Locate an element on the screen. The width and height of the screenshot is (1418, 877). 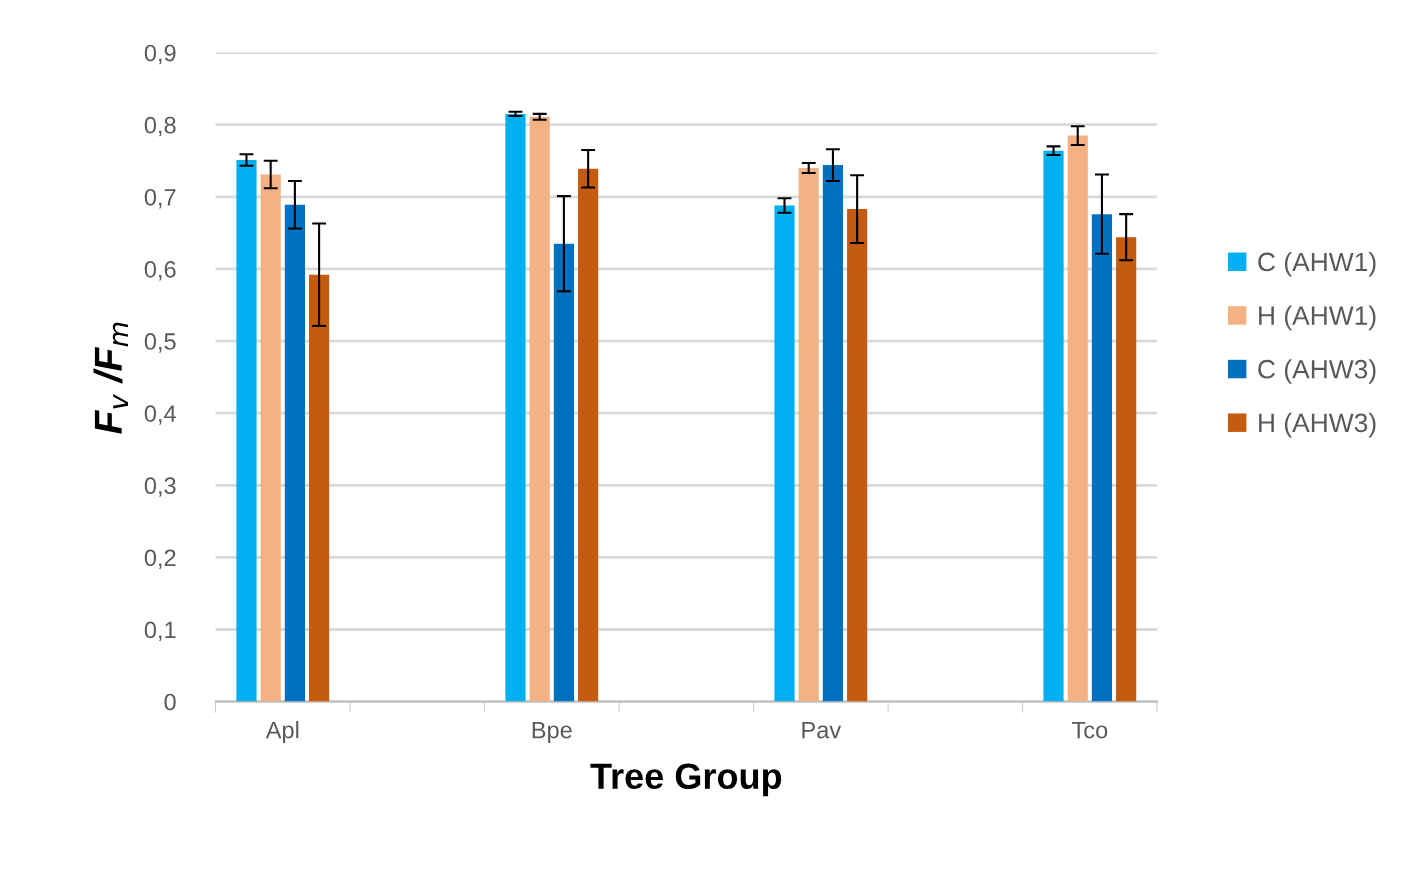
x-tick-label: Tco is located at coordinates (1090, 730).